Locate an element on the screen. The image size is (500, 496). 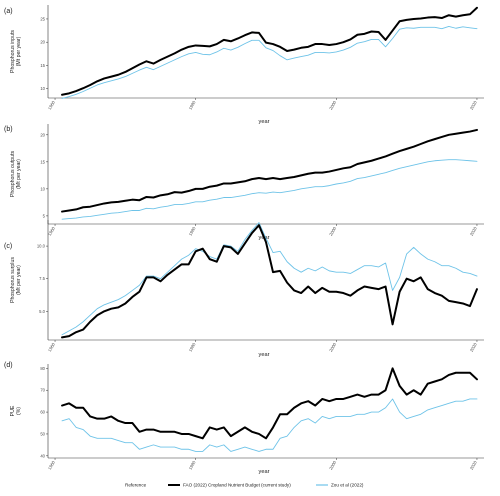
y-axis-label: Phosphorus inputs(Mt per year) is located at coordinates (16, 51).